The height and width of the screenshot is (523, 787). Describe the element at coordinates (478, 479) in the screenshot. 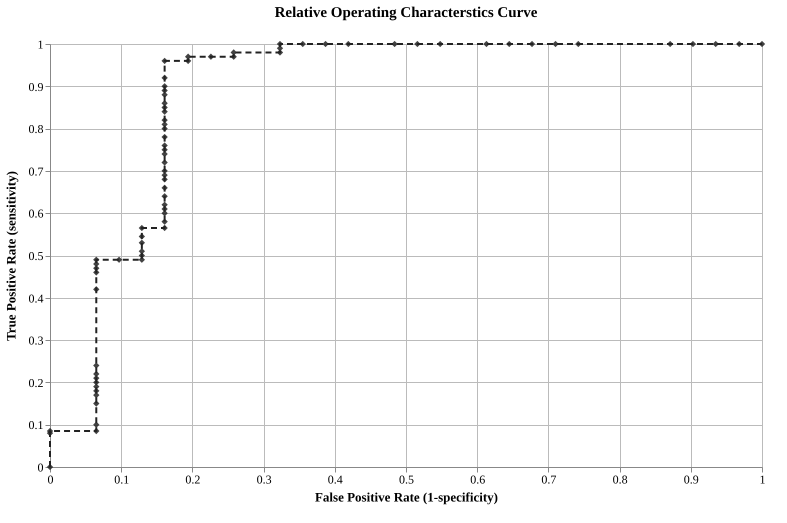

I see `x-tick-label: 0.6` at that location.